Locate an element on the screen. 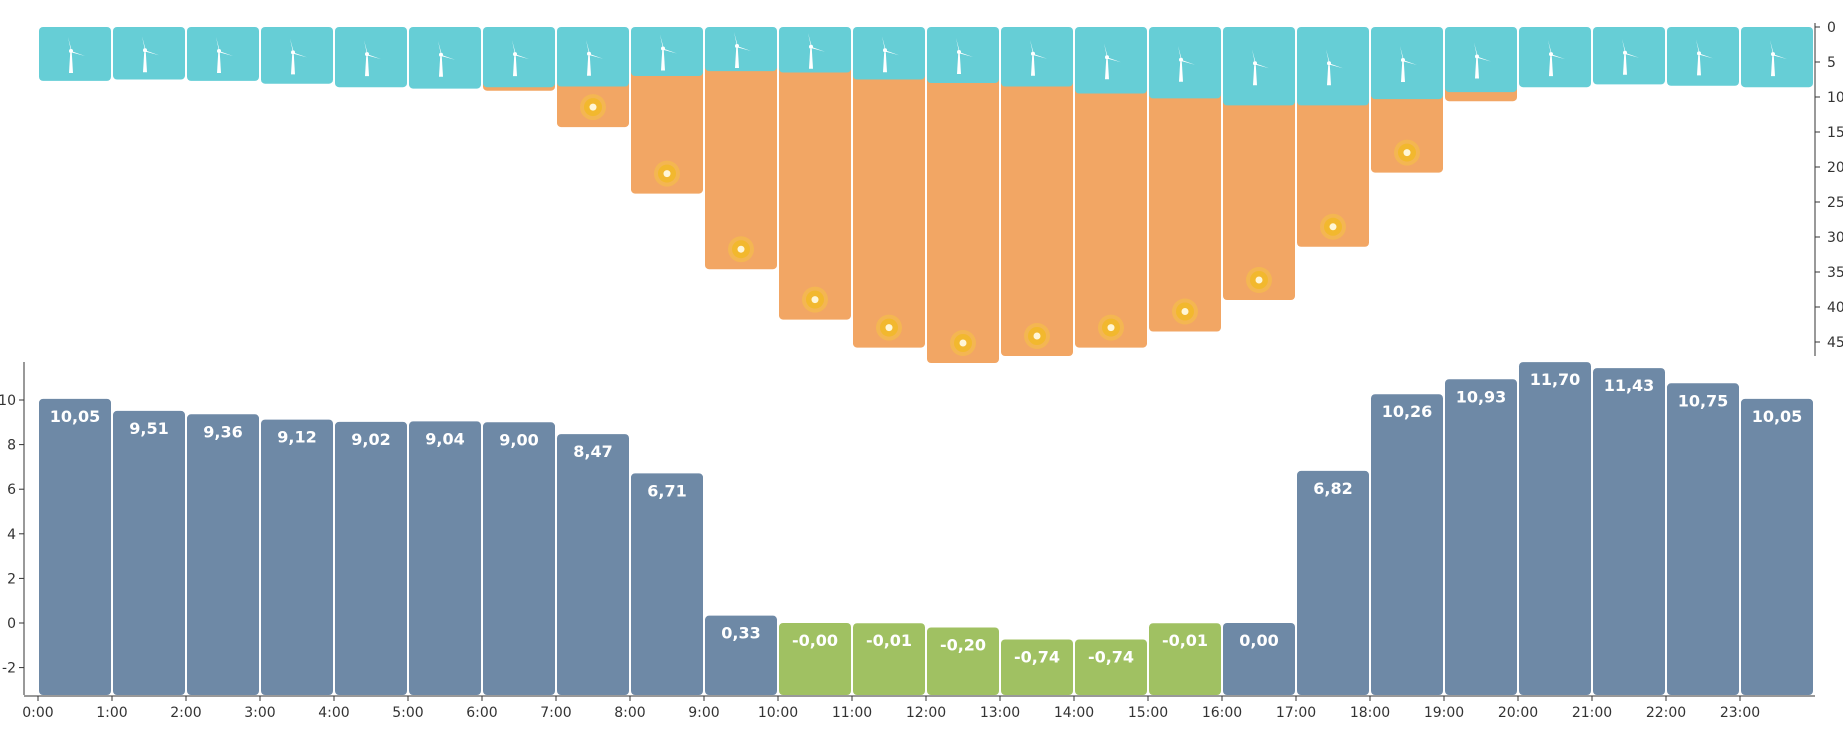 The height and width of the screenshot is (736, 1843). price-x-tick-label: 6:00 is located at coordinates (481, 713).